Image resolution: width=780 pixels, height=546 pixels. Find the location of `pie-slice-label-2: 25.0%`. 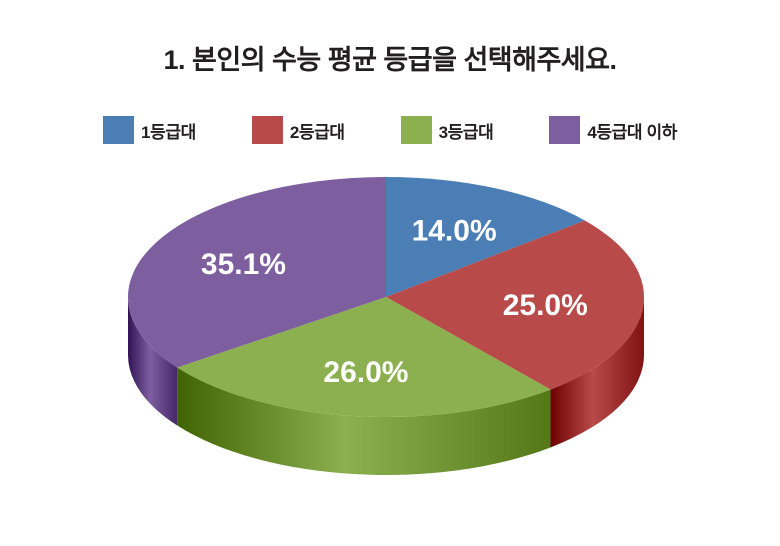

pie-slice-label-2: 25.0% is located at coordinates (545, 305).